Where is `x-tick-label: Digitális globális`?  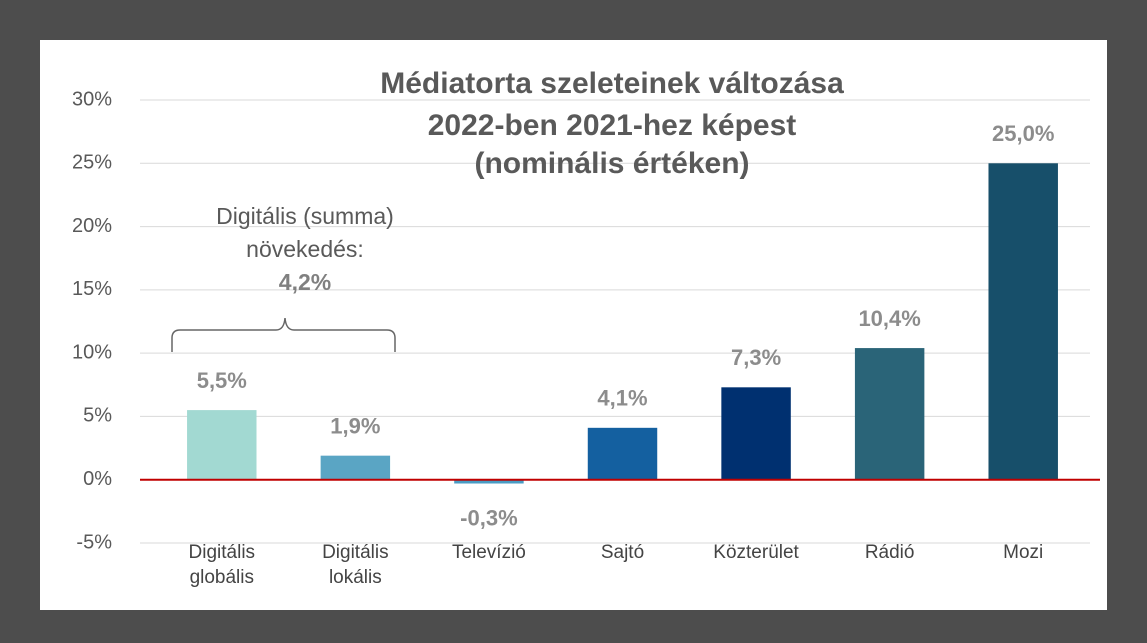 x-tick-label: Digitális globális is located at coordinates (222, 565).